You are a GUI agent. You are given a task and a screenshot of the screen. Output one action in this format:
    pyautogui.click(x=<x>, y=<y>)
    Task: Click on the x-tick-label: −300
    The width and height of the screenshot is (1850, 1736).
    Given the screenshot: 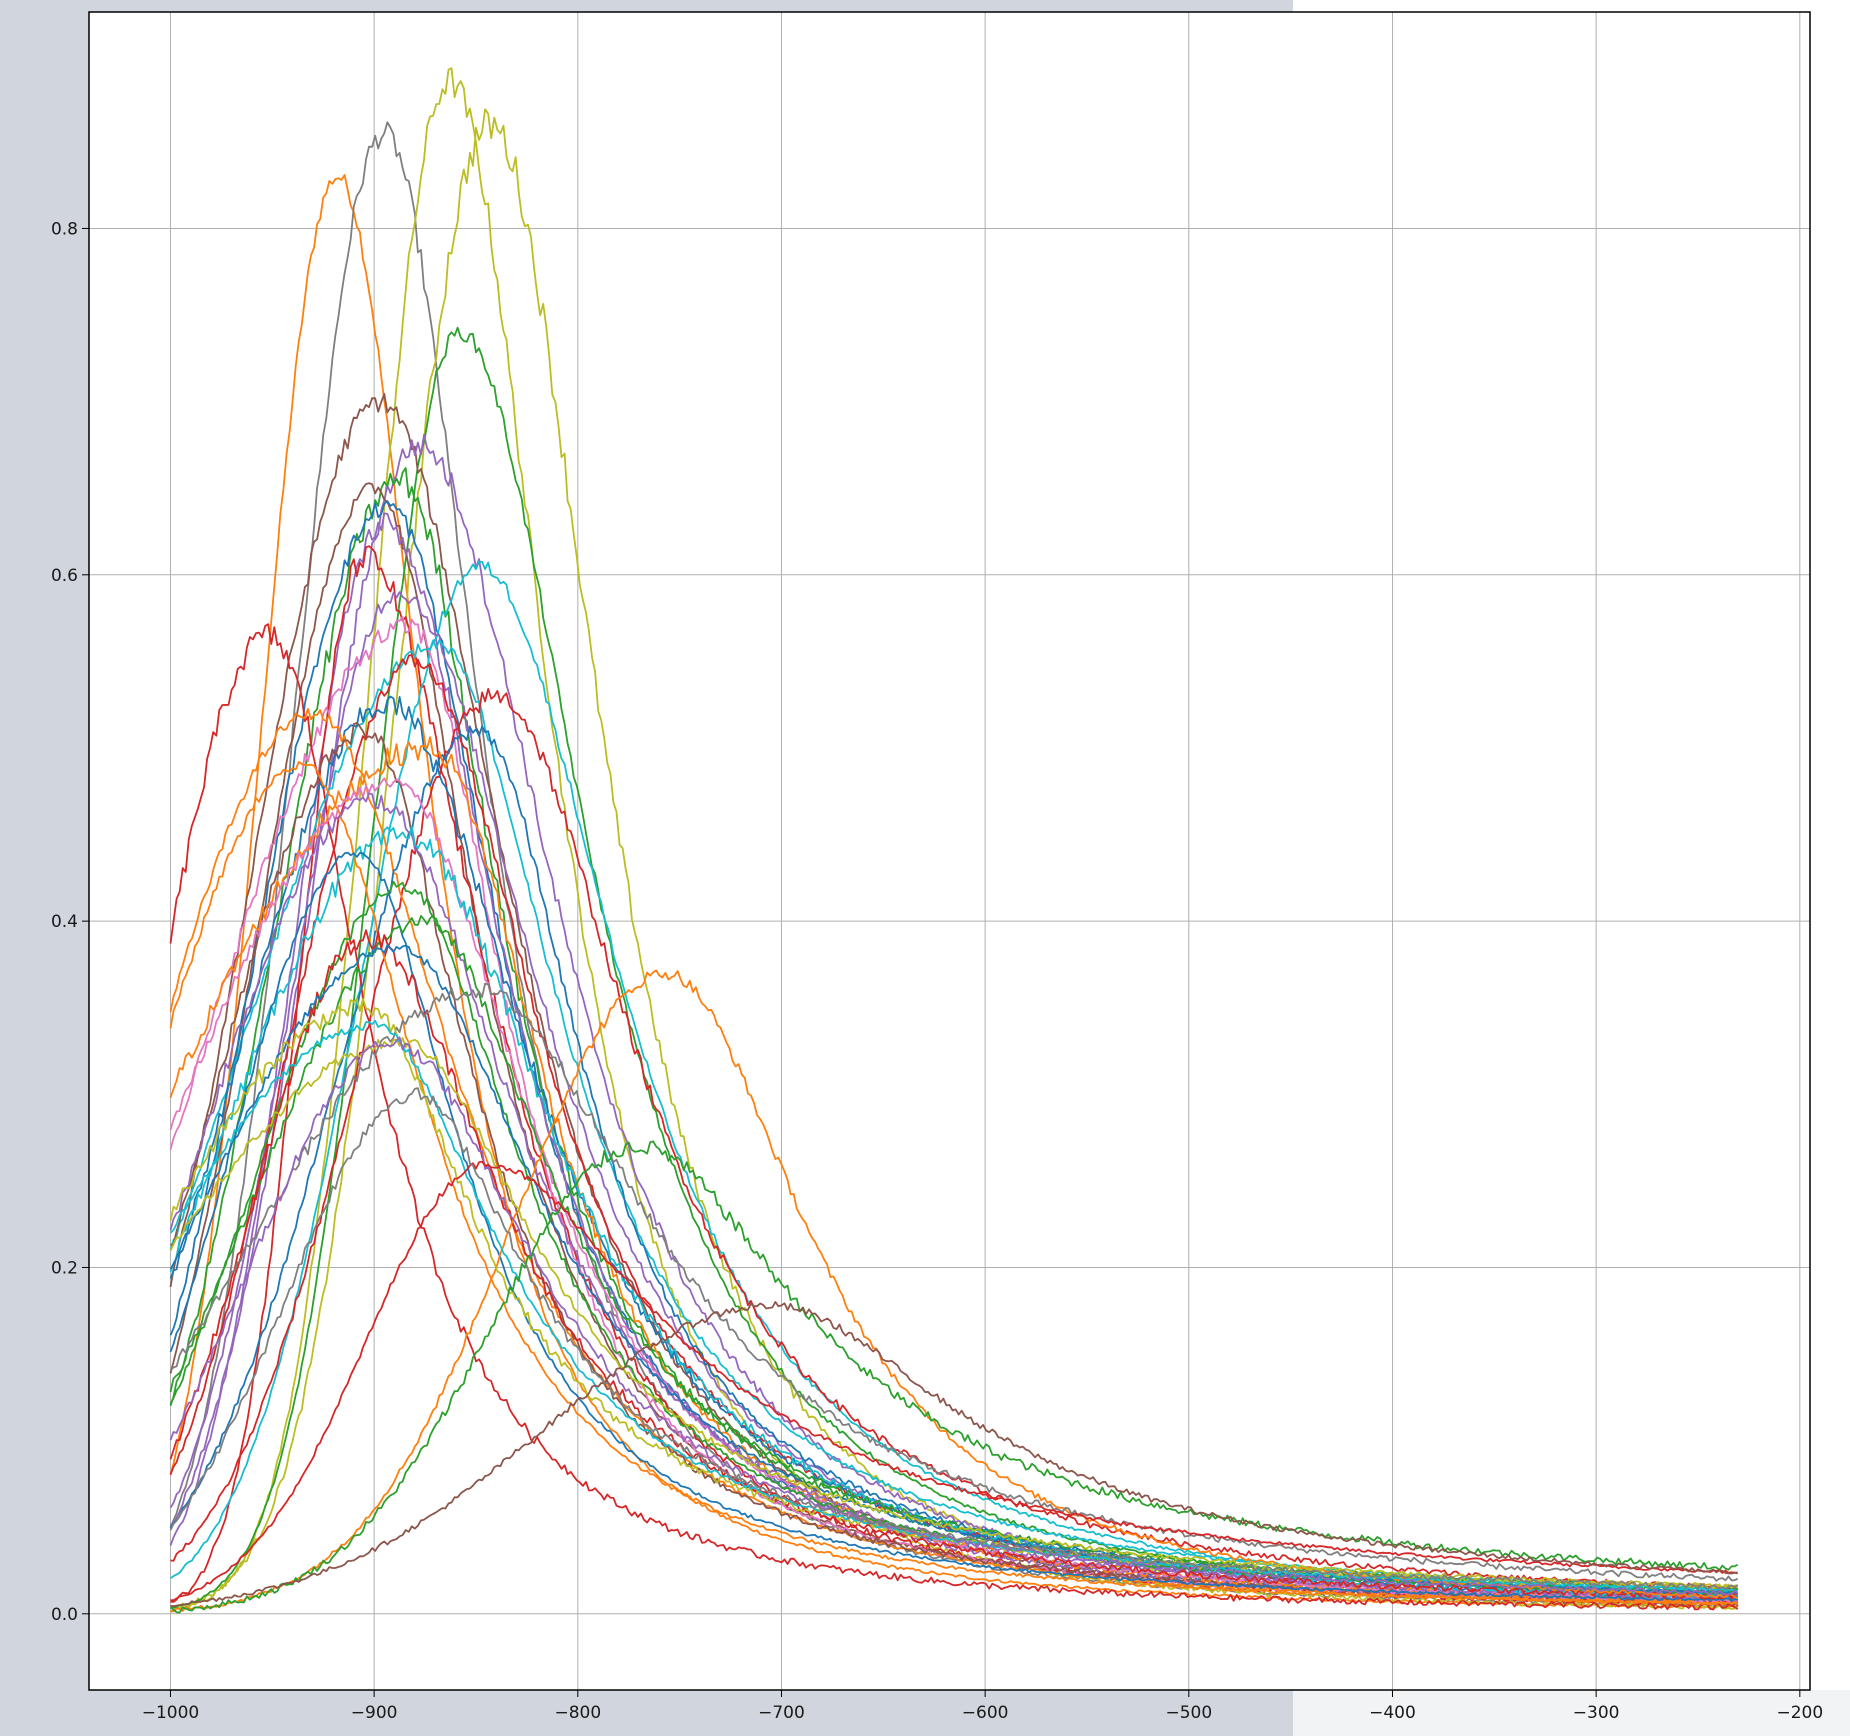 What is the action you would take?
    pyautogui.click(x=1596, y=1713)
    